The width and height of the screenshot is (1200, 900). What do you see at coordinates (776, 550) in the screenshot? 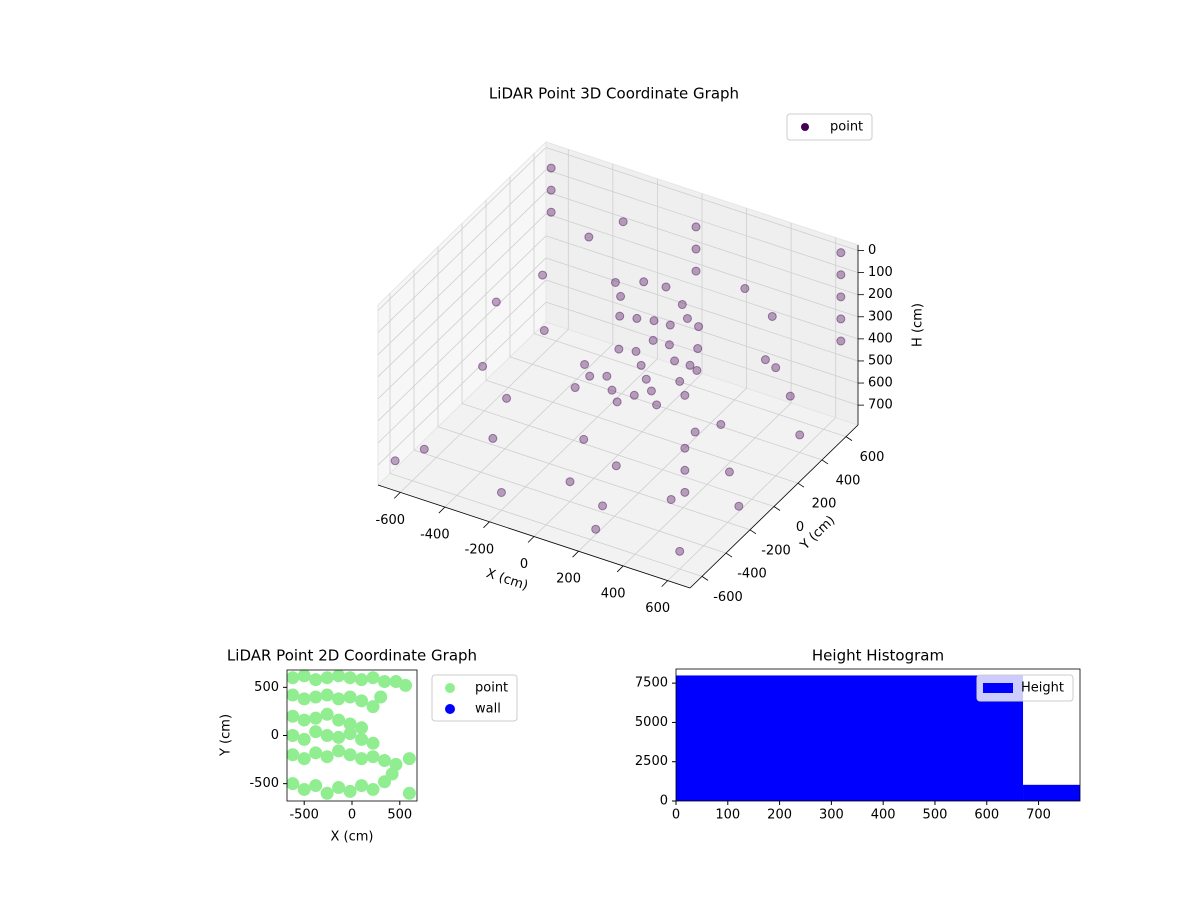
I see `y-tick-label: -200` at bounding box center [776, 550].